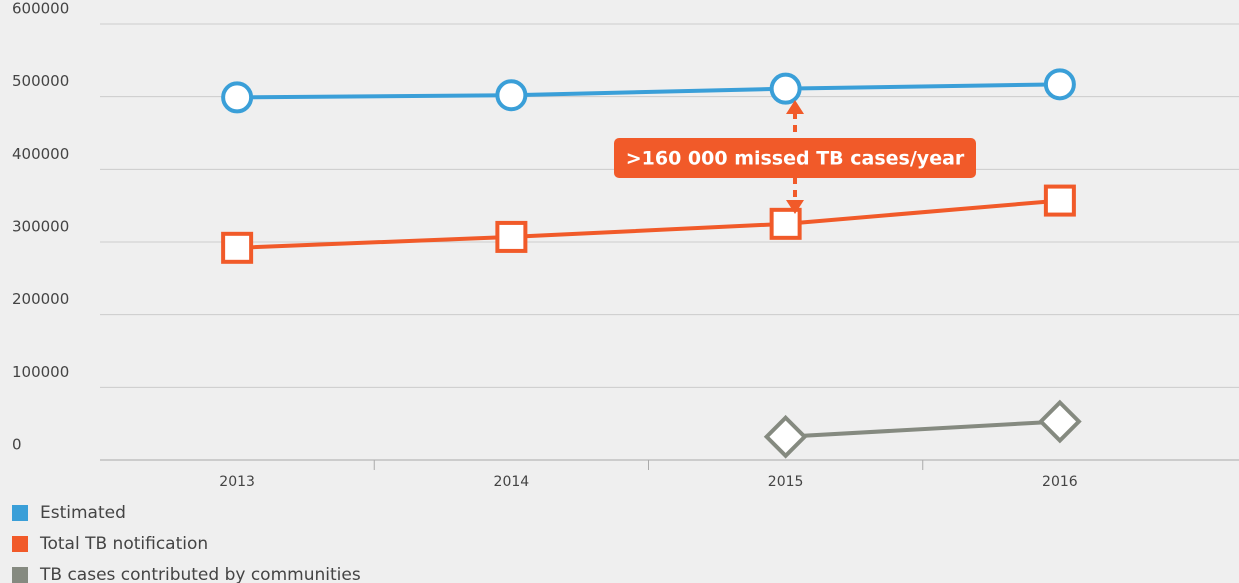 The width and height of the screenshot is (1239, 583). Describe the element at coordinates (123, 544) in the screenshot. I see `legend-label: Total TB notification` at that location.